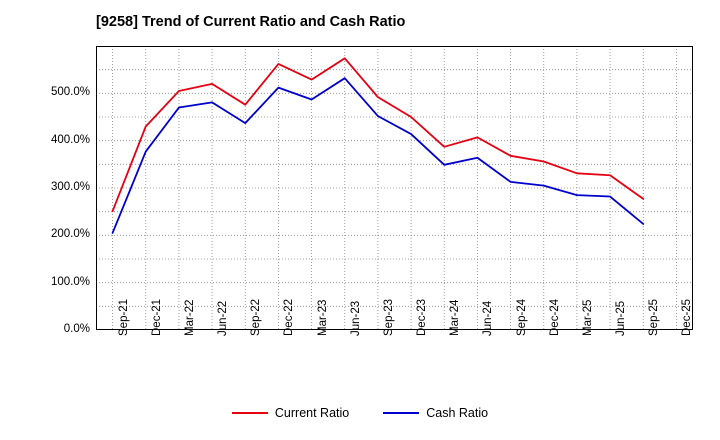 The width and height of the screenshot is (720, 440). Describe the element at coordinates (256, 317) in the screenshot. I see `x-tick-label: Sep-22` at that location.